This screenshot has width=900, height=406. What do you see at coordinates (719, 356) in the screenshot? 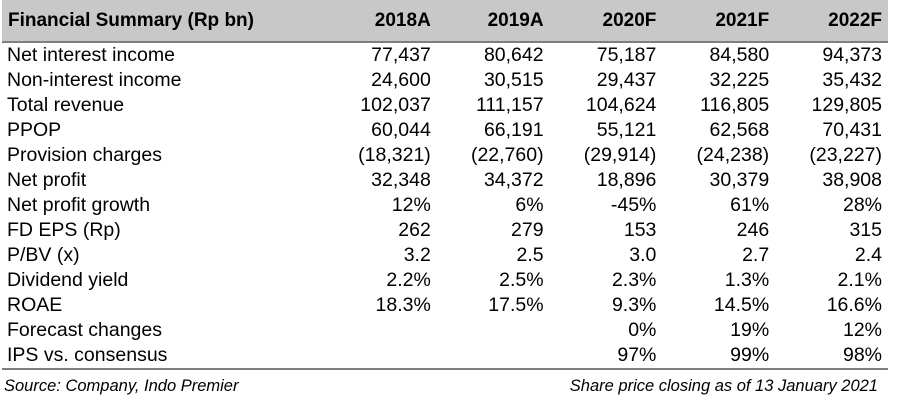
I see `table-cell: 99%` at bounding box center [719, 356].